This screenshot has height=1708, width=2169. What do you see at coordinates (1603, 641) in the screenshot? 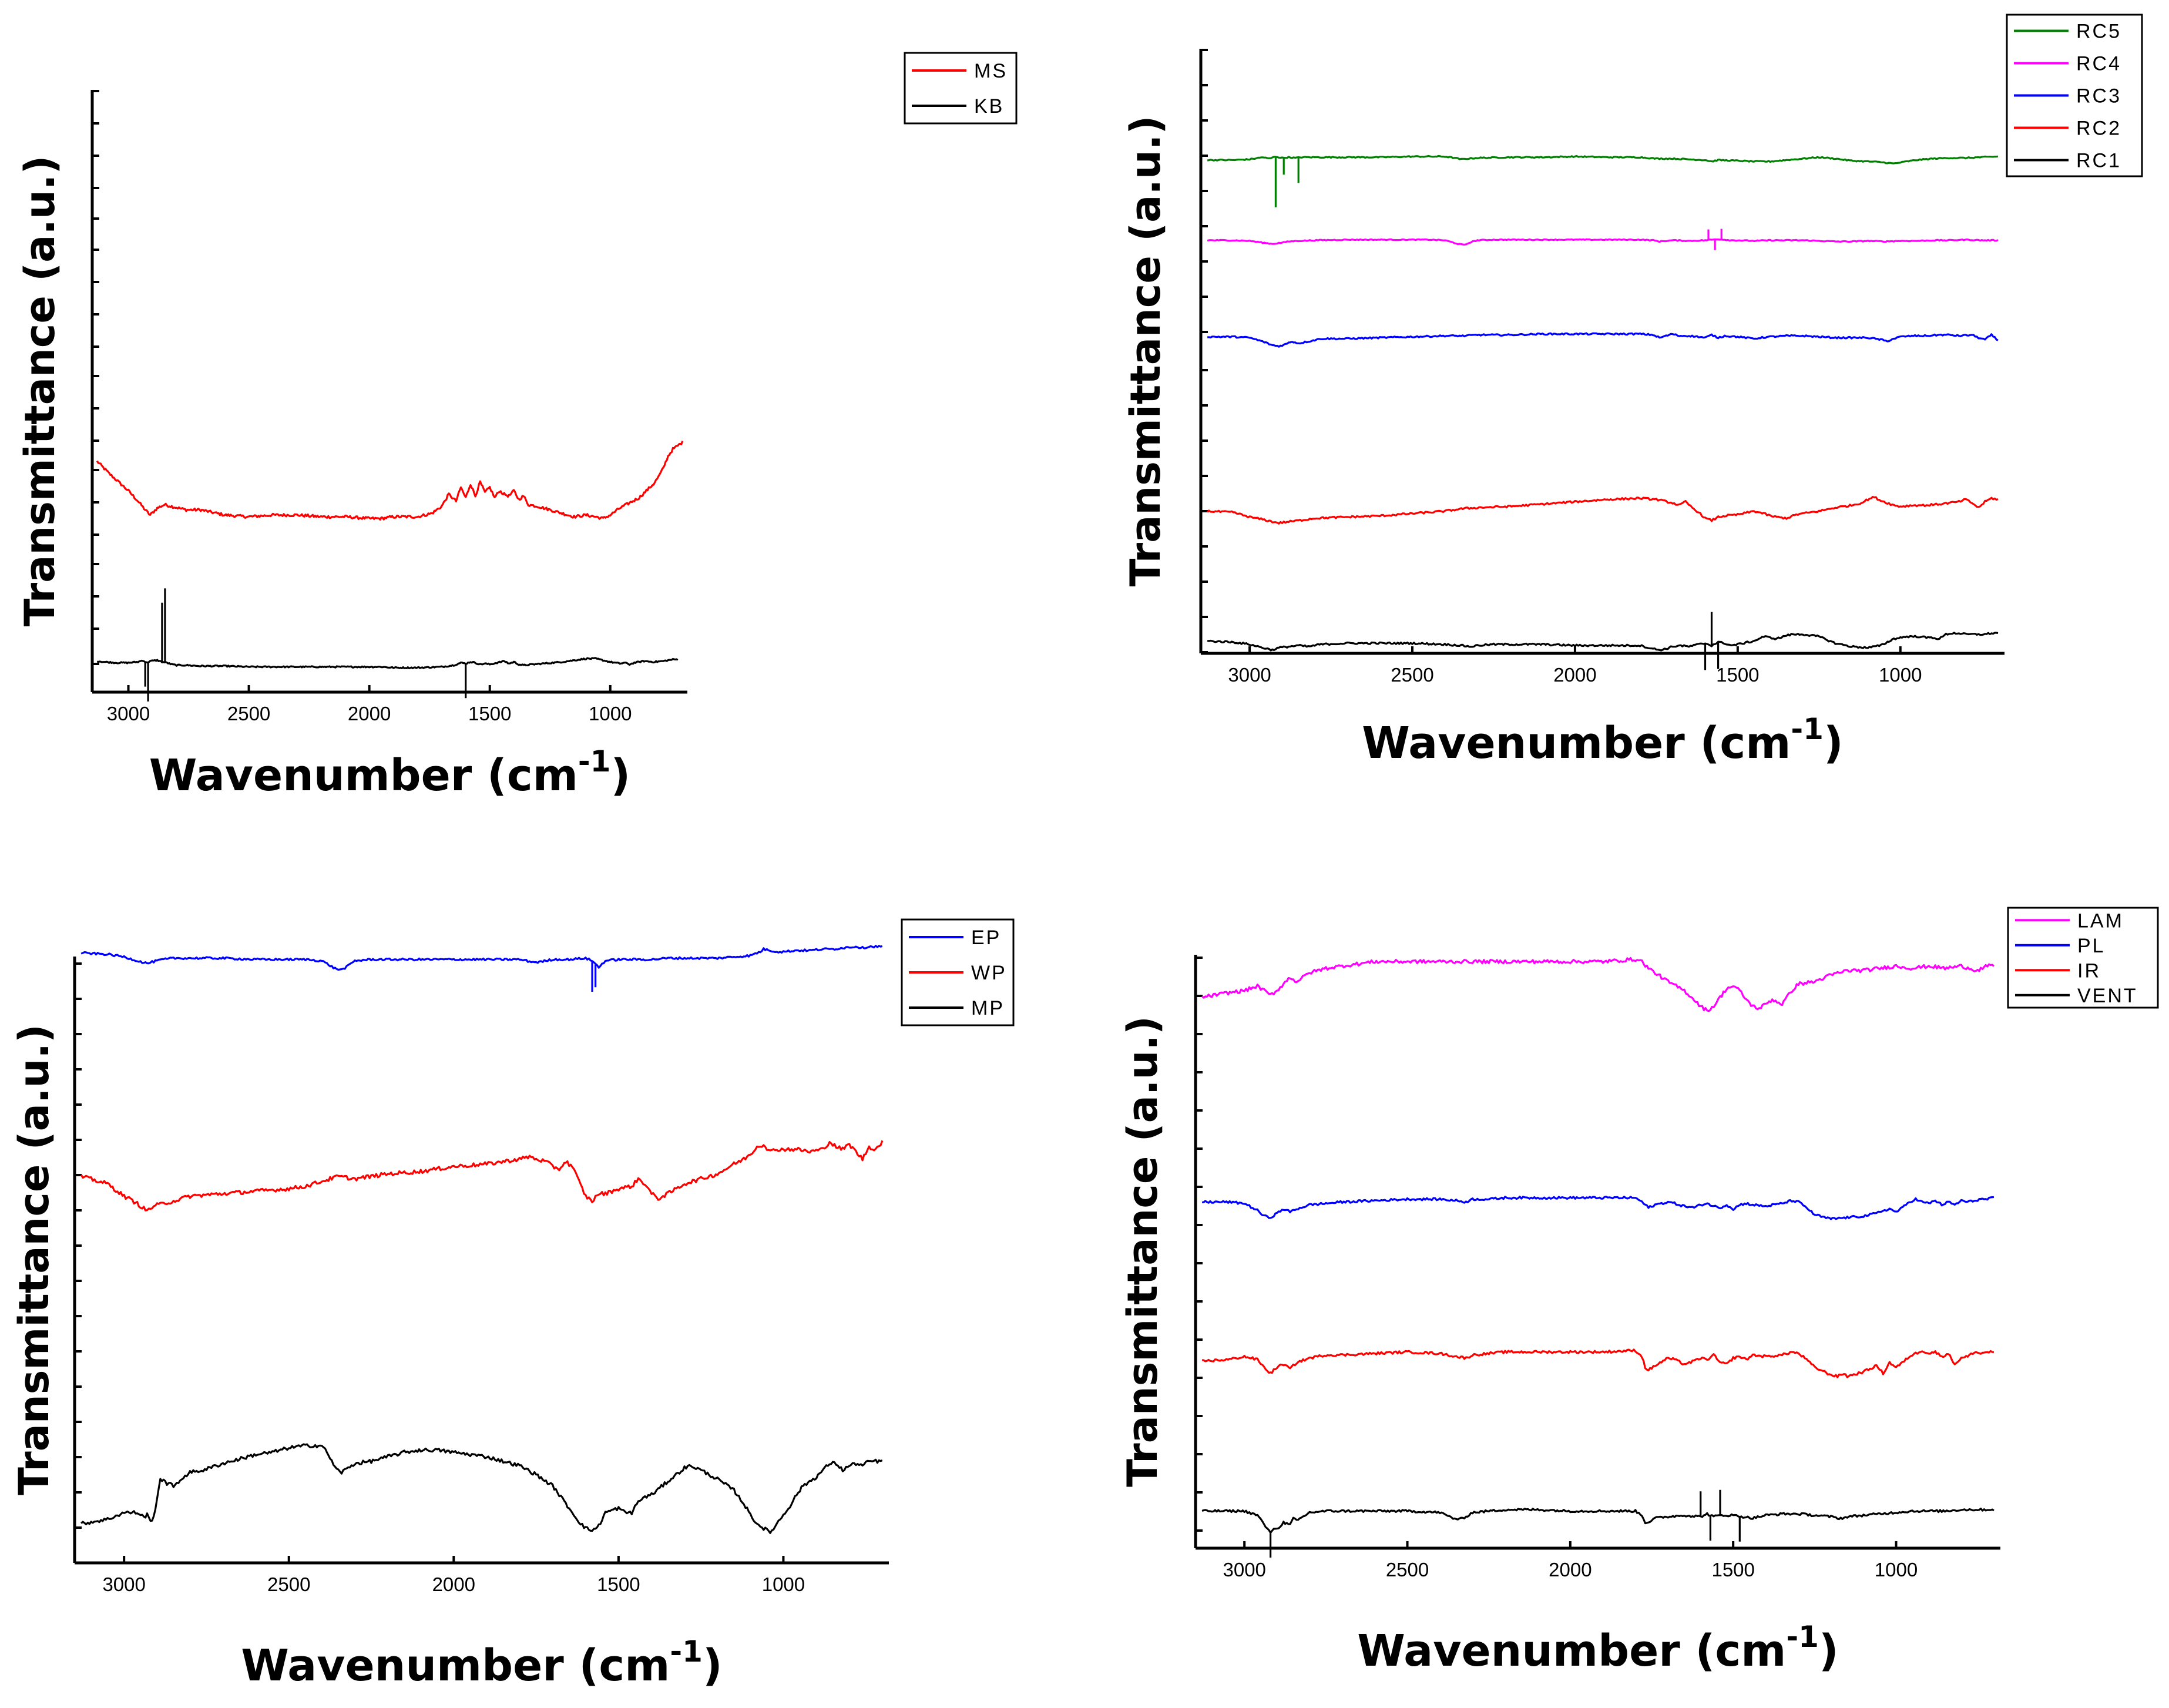
I see `series-rc1` at bounding box center [1603, 641].